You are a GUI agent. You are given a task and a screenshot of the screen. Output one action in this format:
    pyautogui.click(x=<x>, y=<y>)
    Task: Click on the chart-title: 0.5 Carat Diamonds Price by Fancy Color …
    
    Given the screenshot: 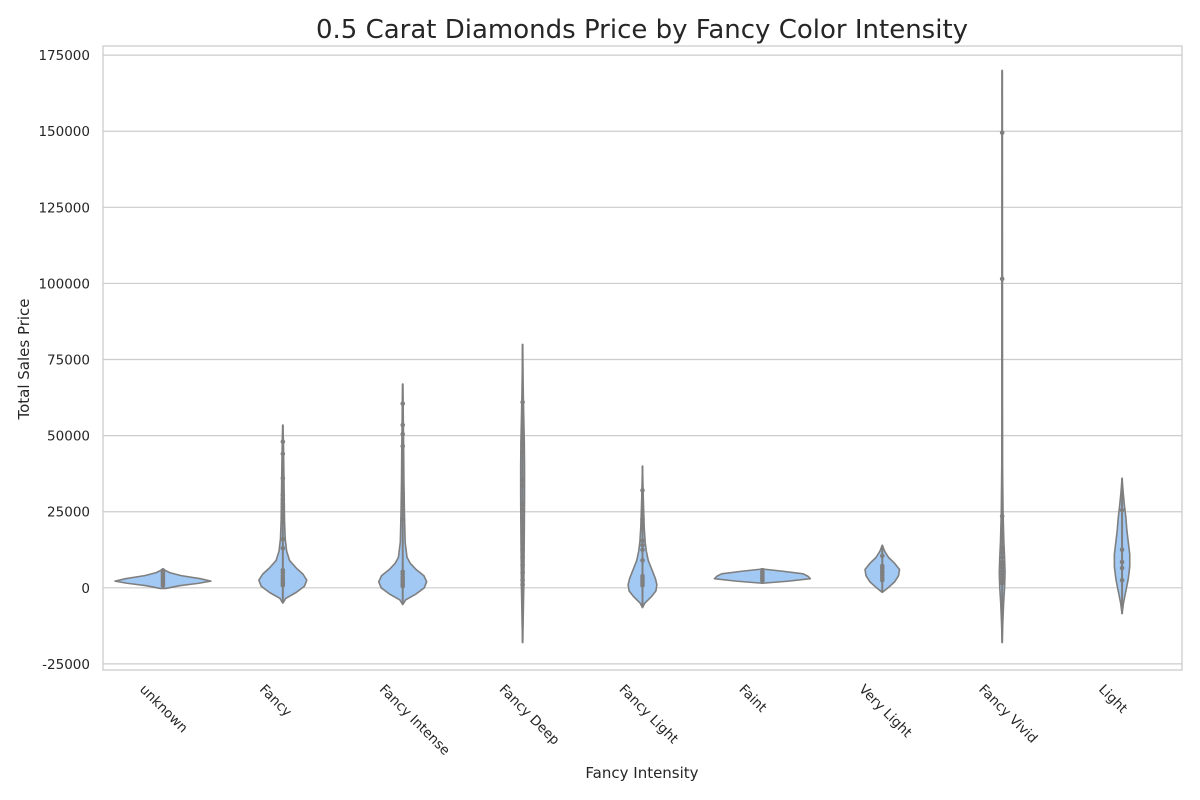 What is the action you would take?
    pyautogui.click(x=642, y=30)
    